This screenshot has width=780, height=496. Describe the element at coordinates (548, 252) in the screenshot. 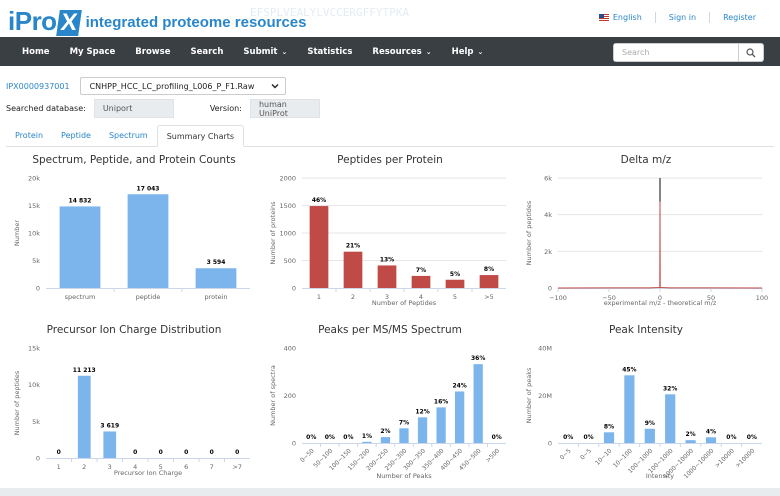

I see `y-tick-label: 2k` at that location.